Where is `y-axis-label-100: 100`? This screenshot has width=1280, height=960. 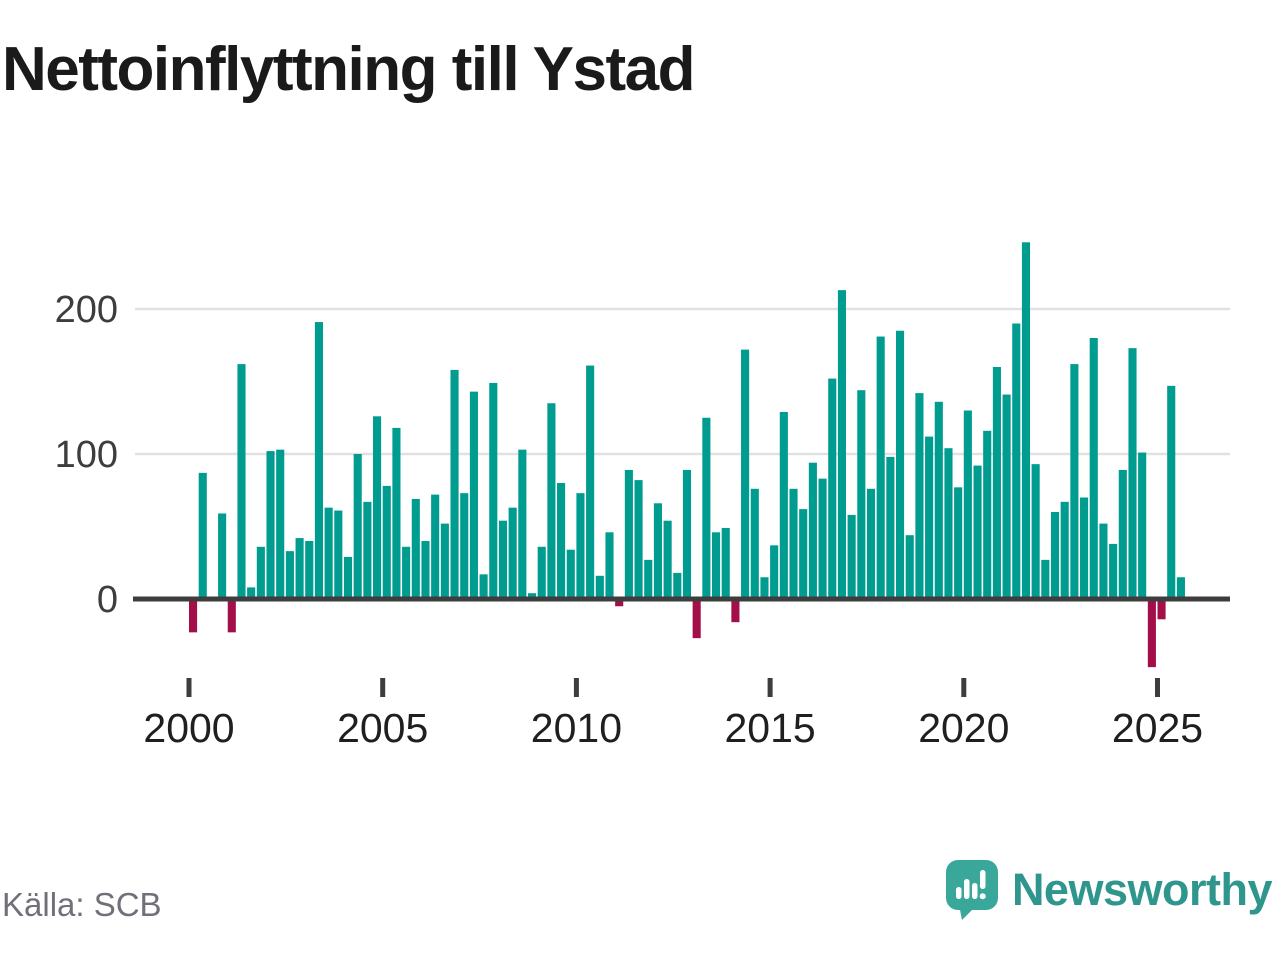 y-axis-label-100: 100 is located at coordinates (86, 455).